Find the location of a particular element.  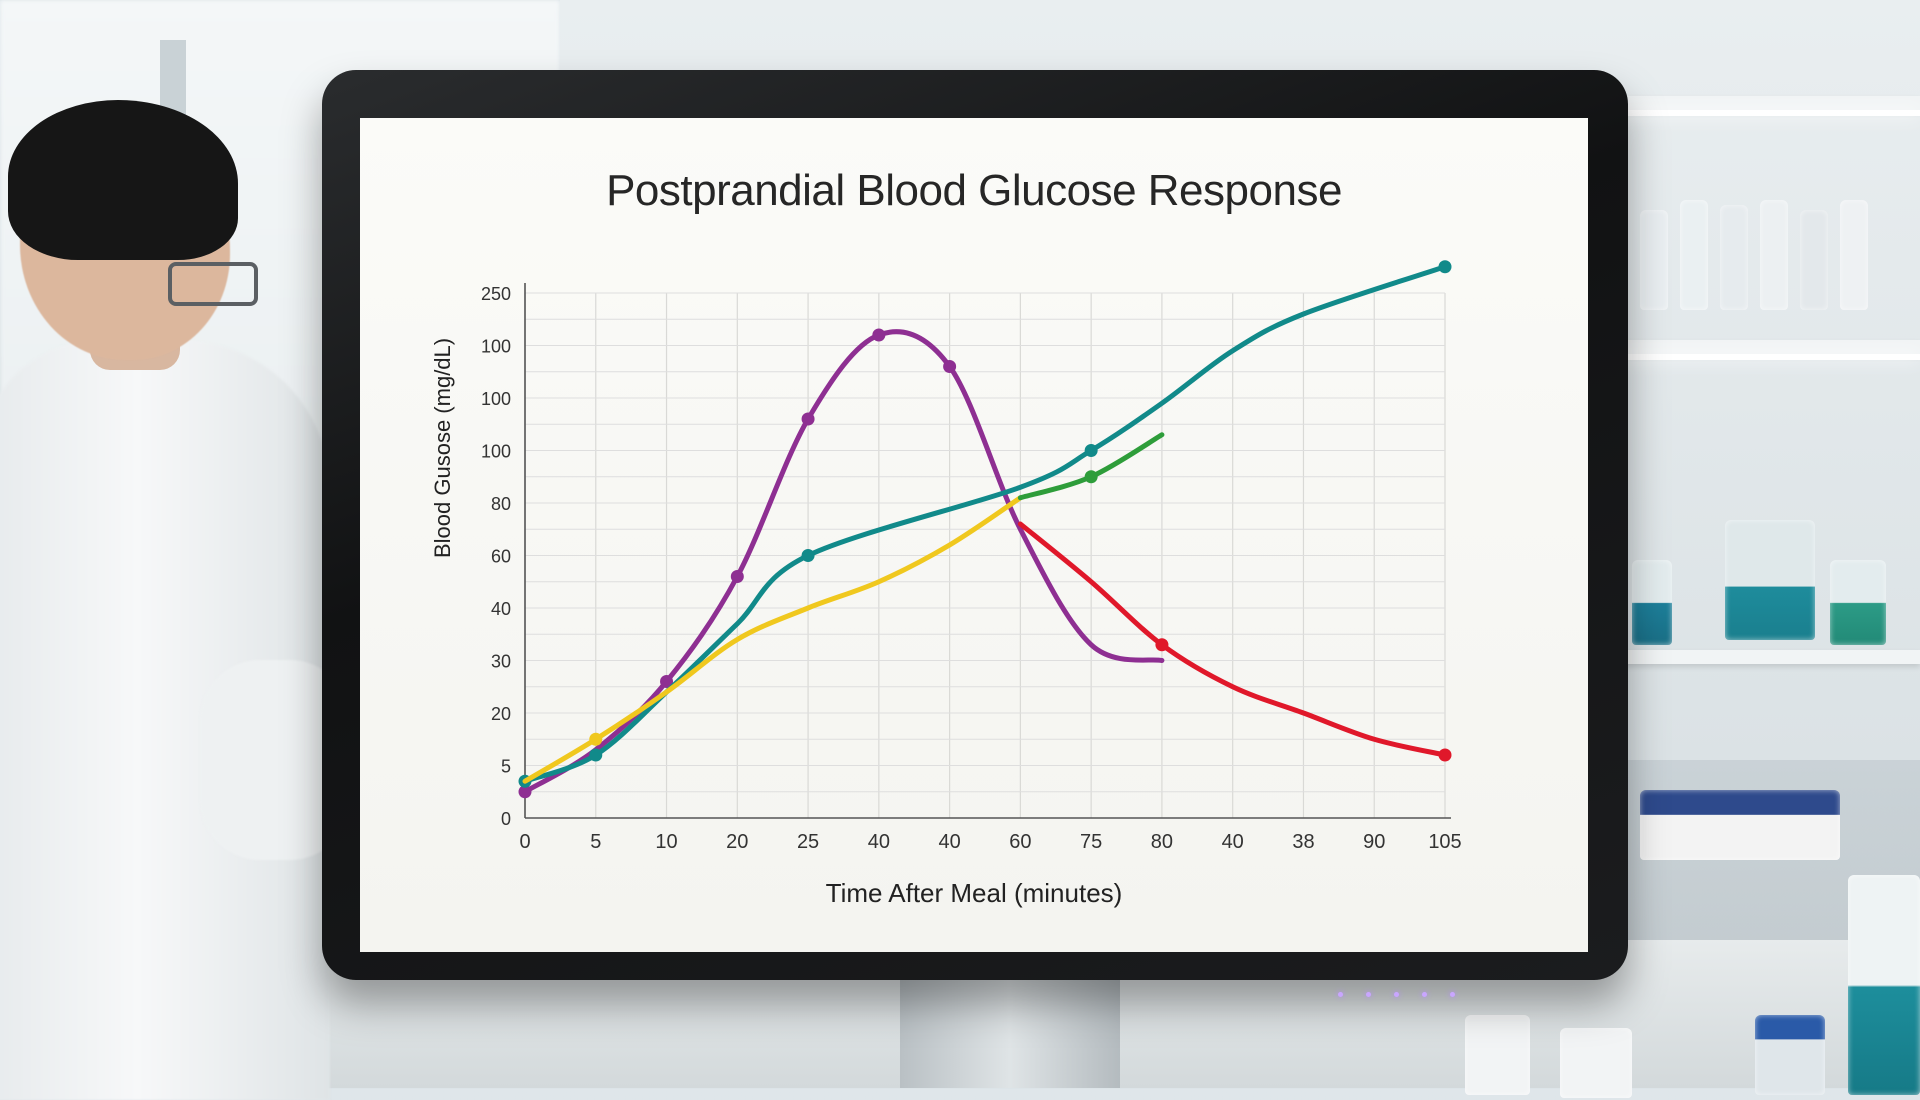

y-tick-label: 20 is located at coordinates (501, 714).